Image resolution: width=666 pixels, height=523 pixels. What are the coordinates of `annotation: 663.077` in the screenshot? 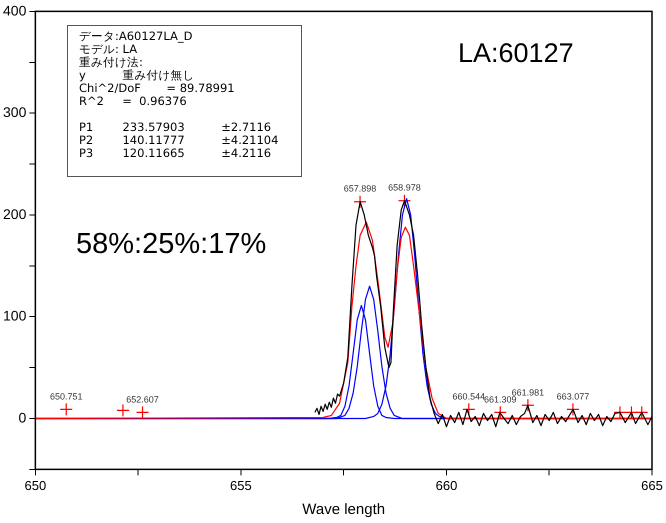 It's located at (573, 396).